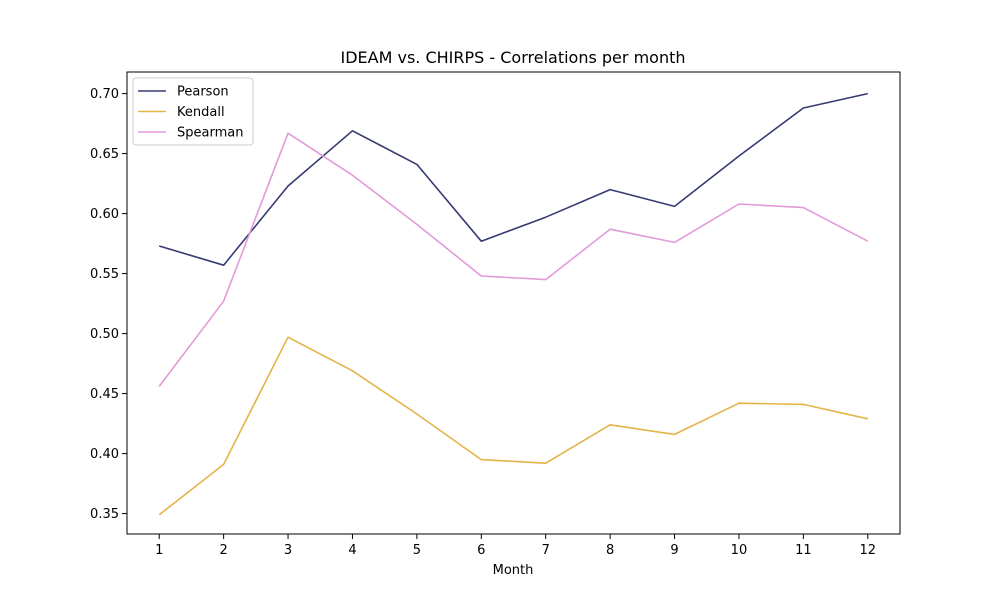 The height and width of the screenshot is (600, 1000). What do you see at coordinates (546, 550) in the screenshot?
I see `x-tick-label: 7` at bounding box center [546, 550].